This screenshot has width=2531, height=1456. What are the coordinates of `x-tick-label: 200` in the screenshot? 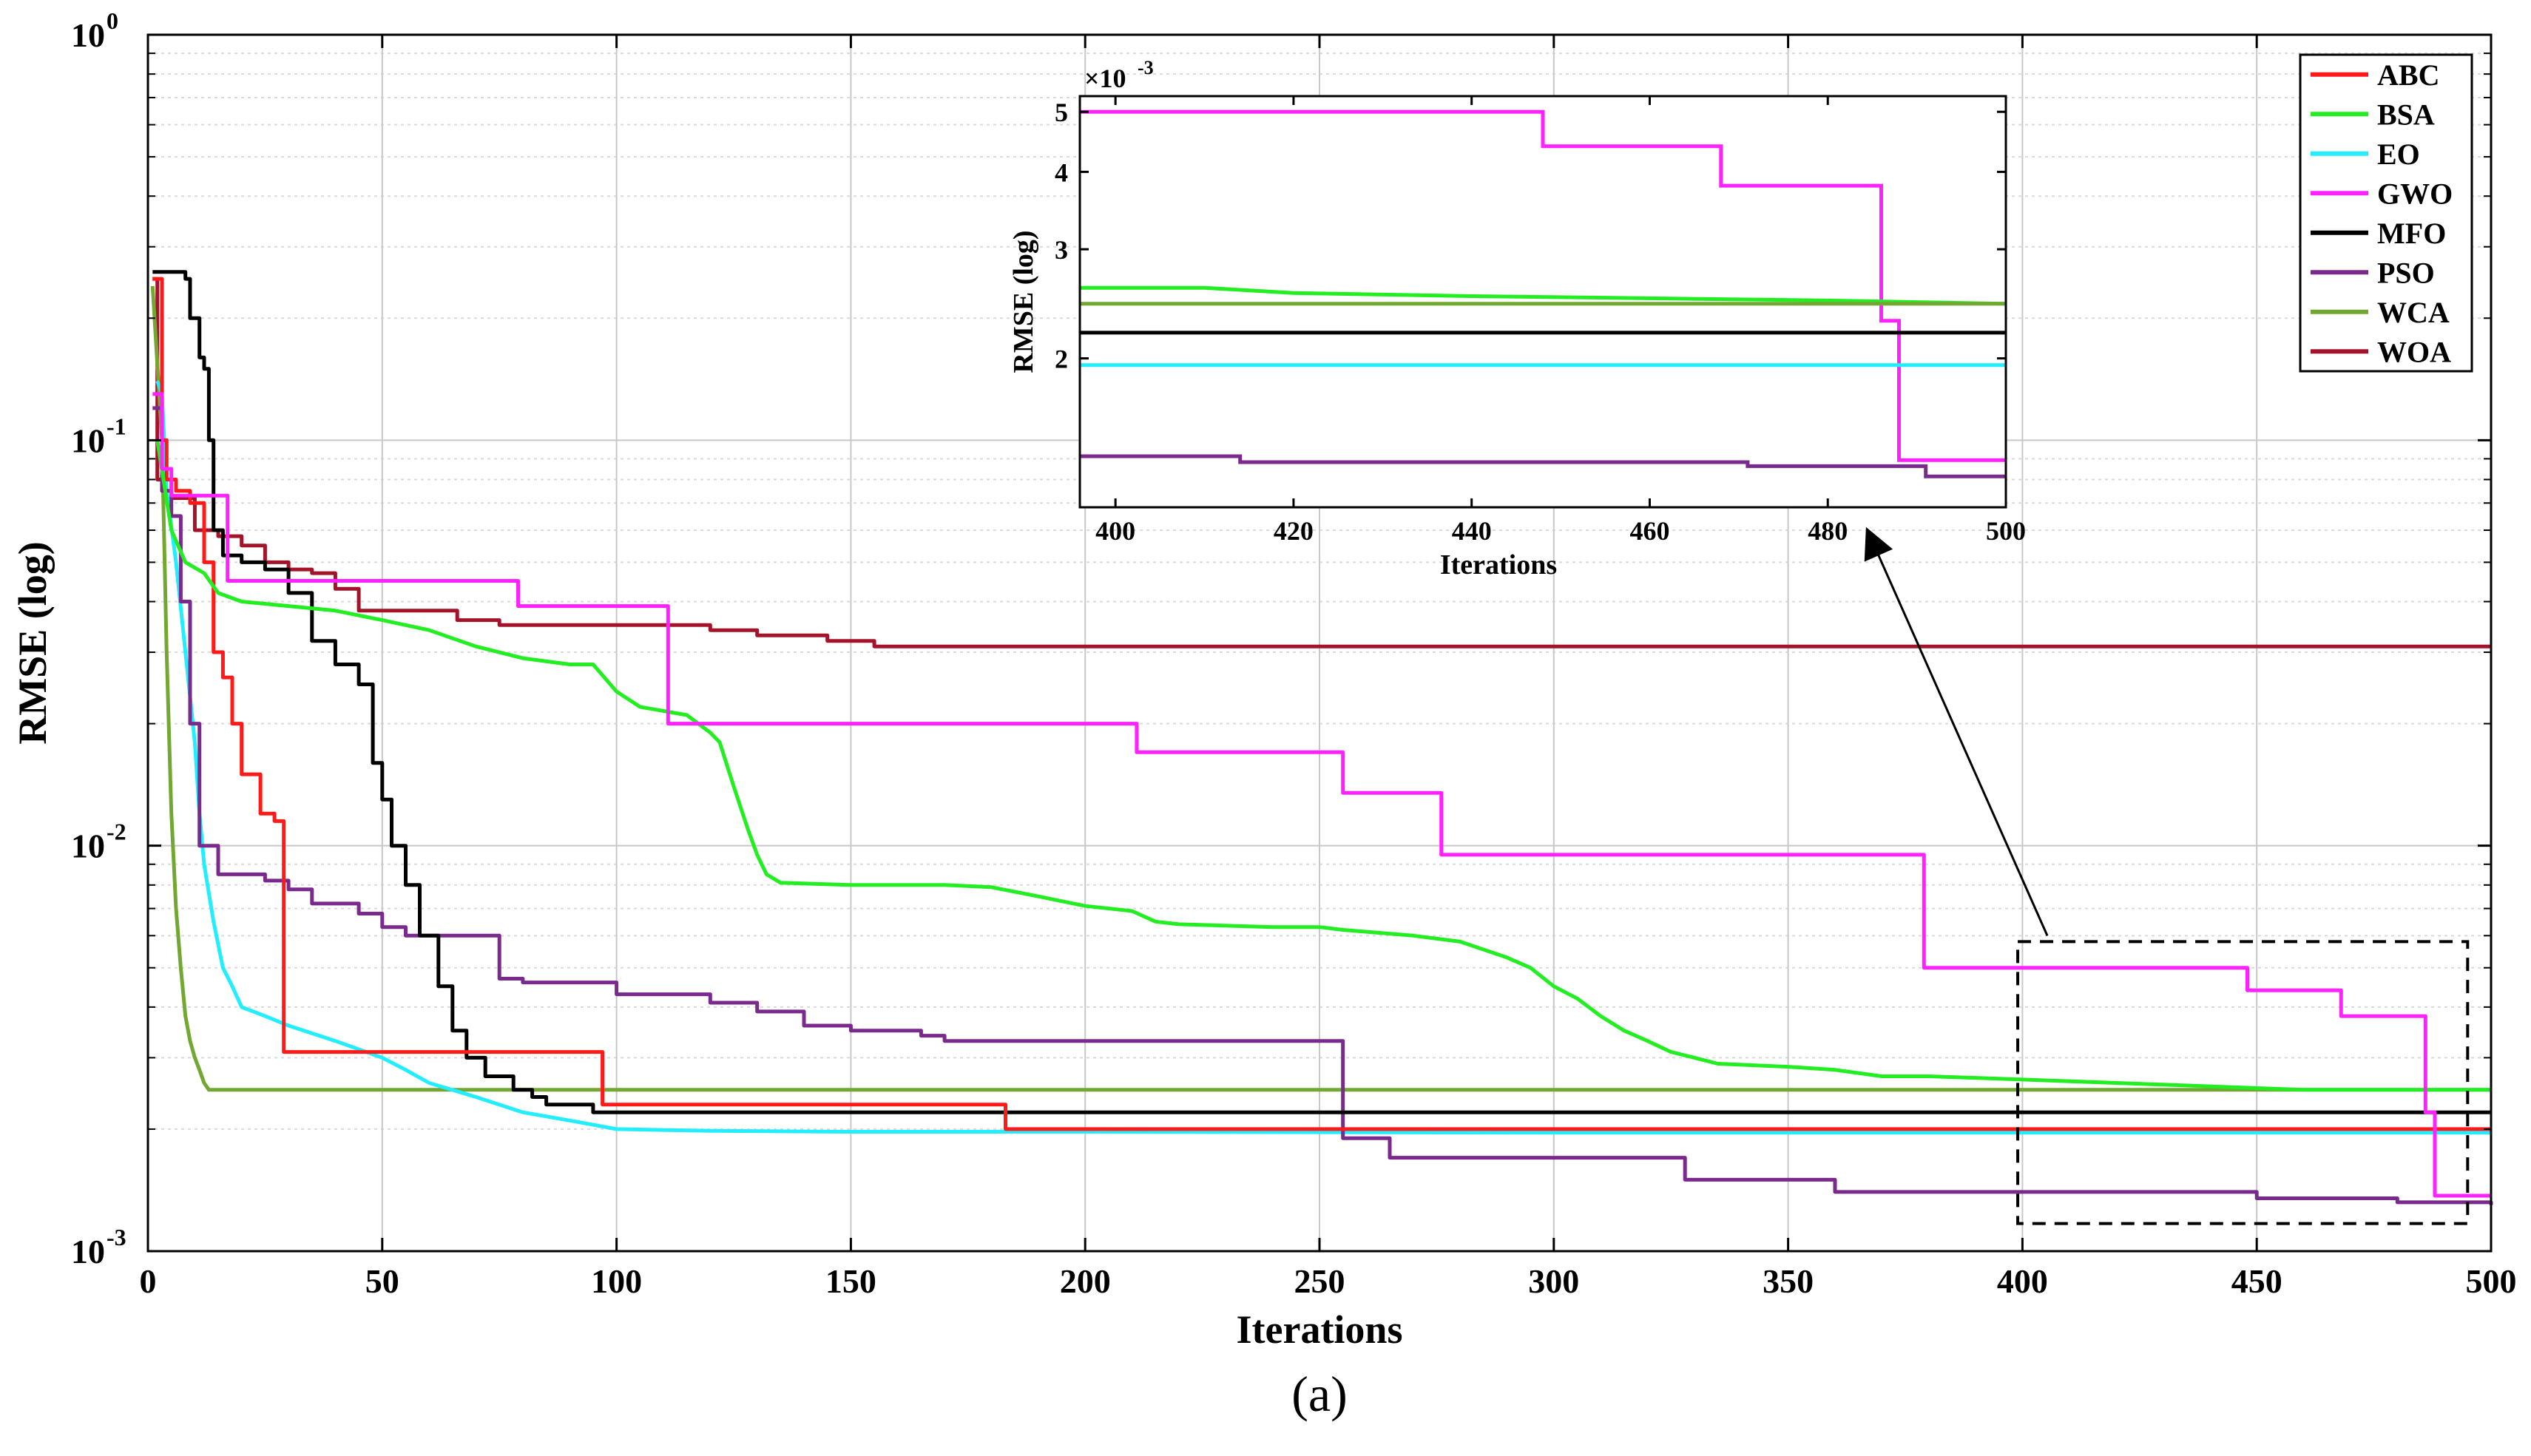 It's located at (1085, 1281).